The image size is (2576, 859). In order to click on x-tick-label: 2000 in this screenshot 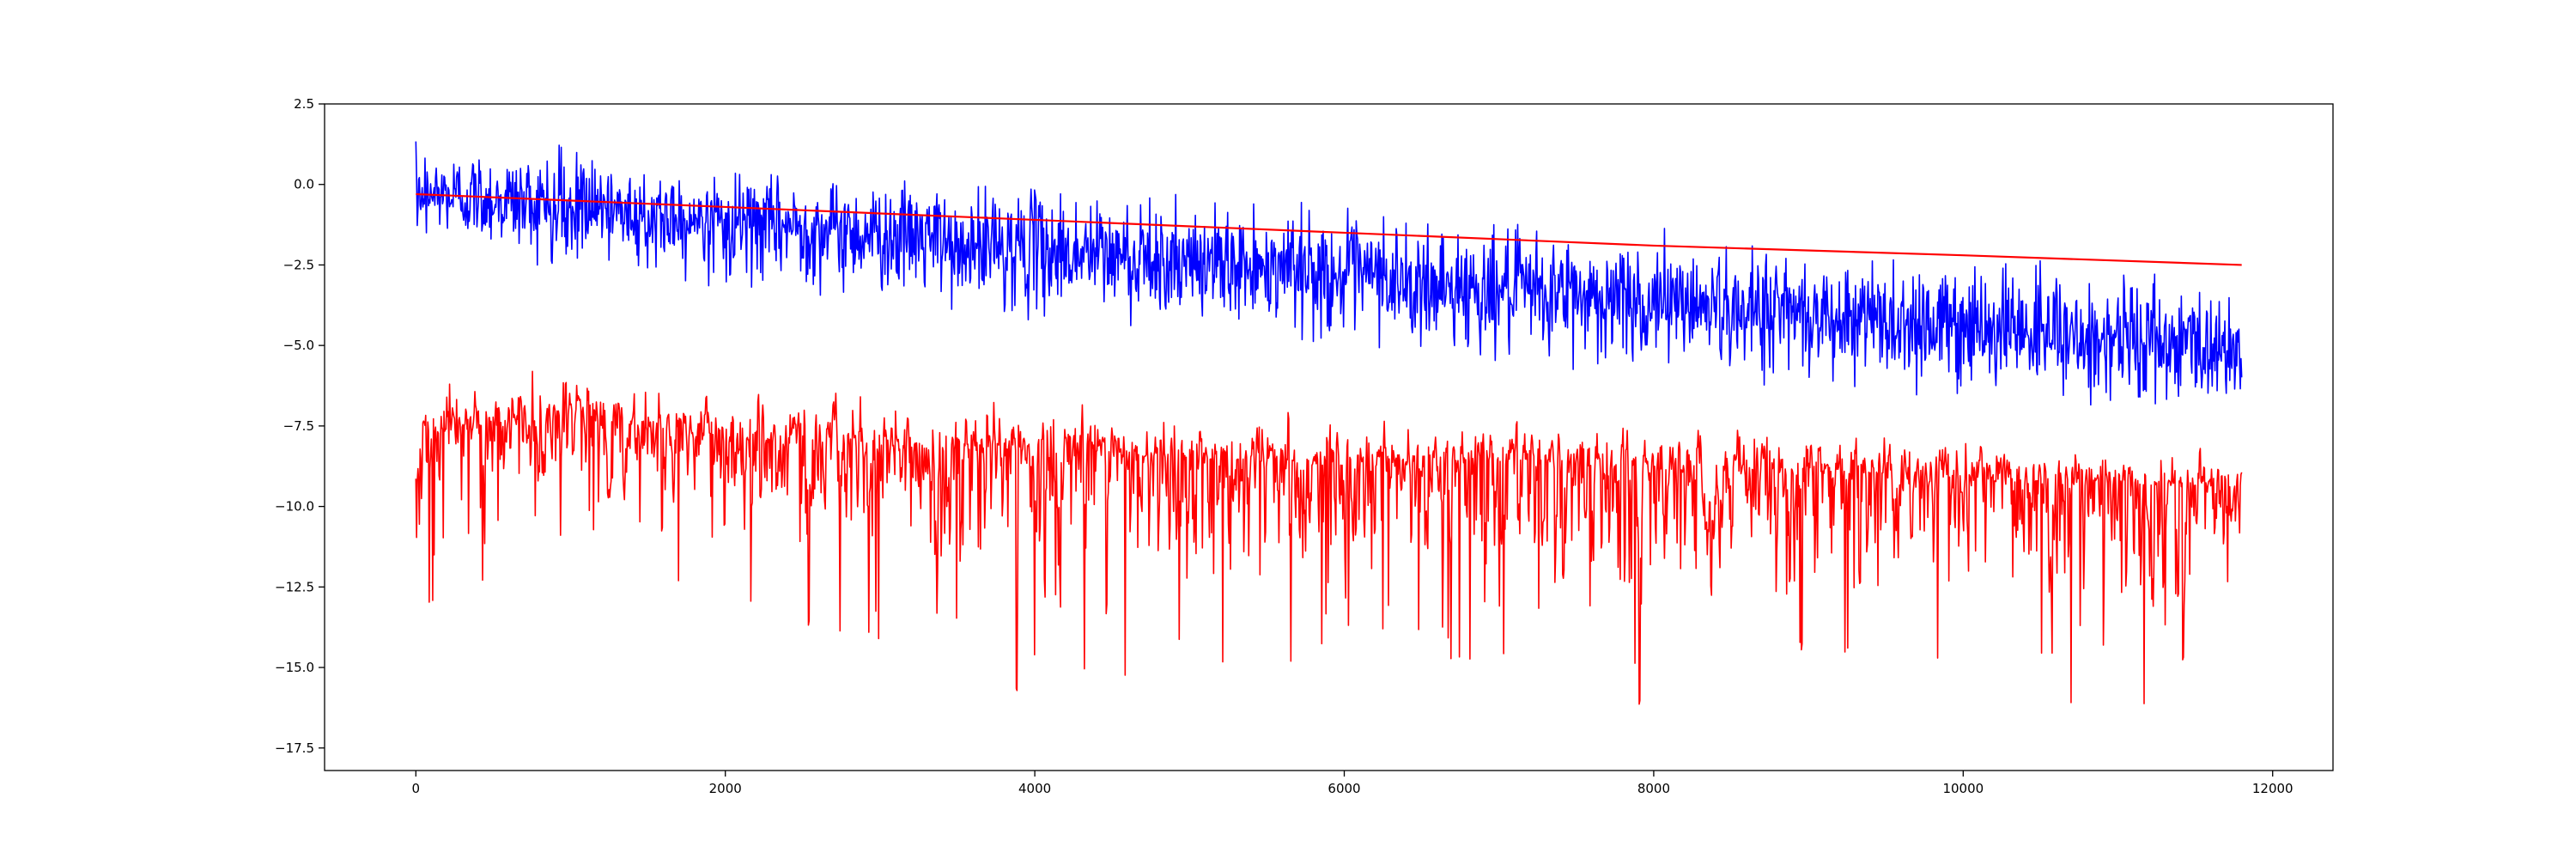, I will do `click(726, 788)`.